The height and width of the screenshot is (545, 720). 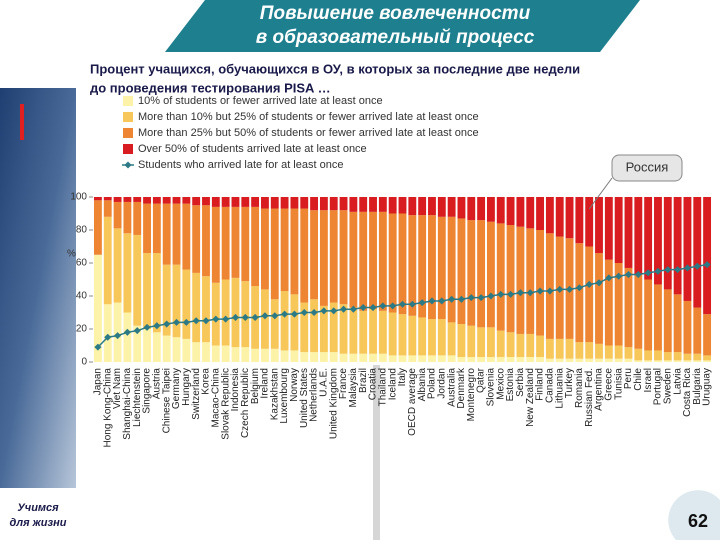 What do you see at coordinates (402, 377) in the screenshot?
I see `x-tick-label: Italy` at bounding box center [402, 377].